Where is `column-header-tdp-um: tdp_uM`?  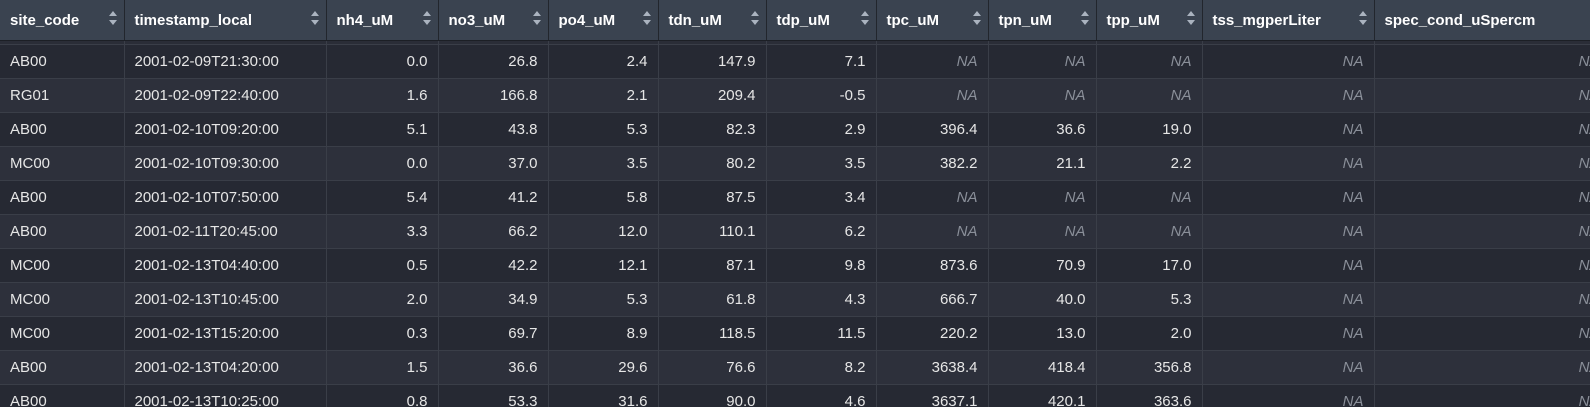 column-header-tdp-um: tdp_uM is located at coordinates (821, 20).